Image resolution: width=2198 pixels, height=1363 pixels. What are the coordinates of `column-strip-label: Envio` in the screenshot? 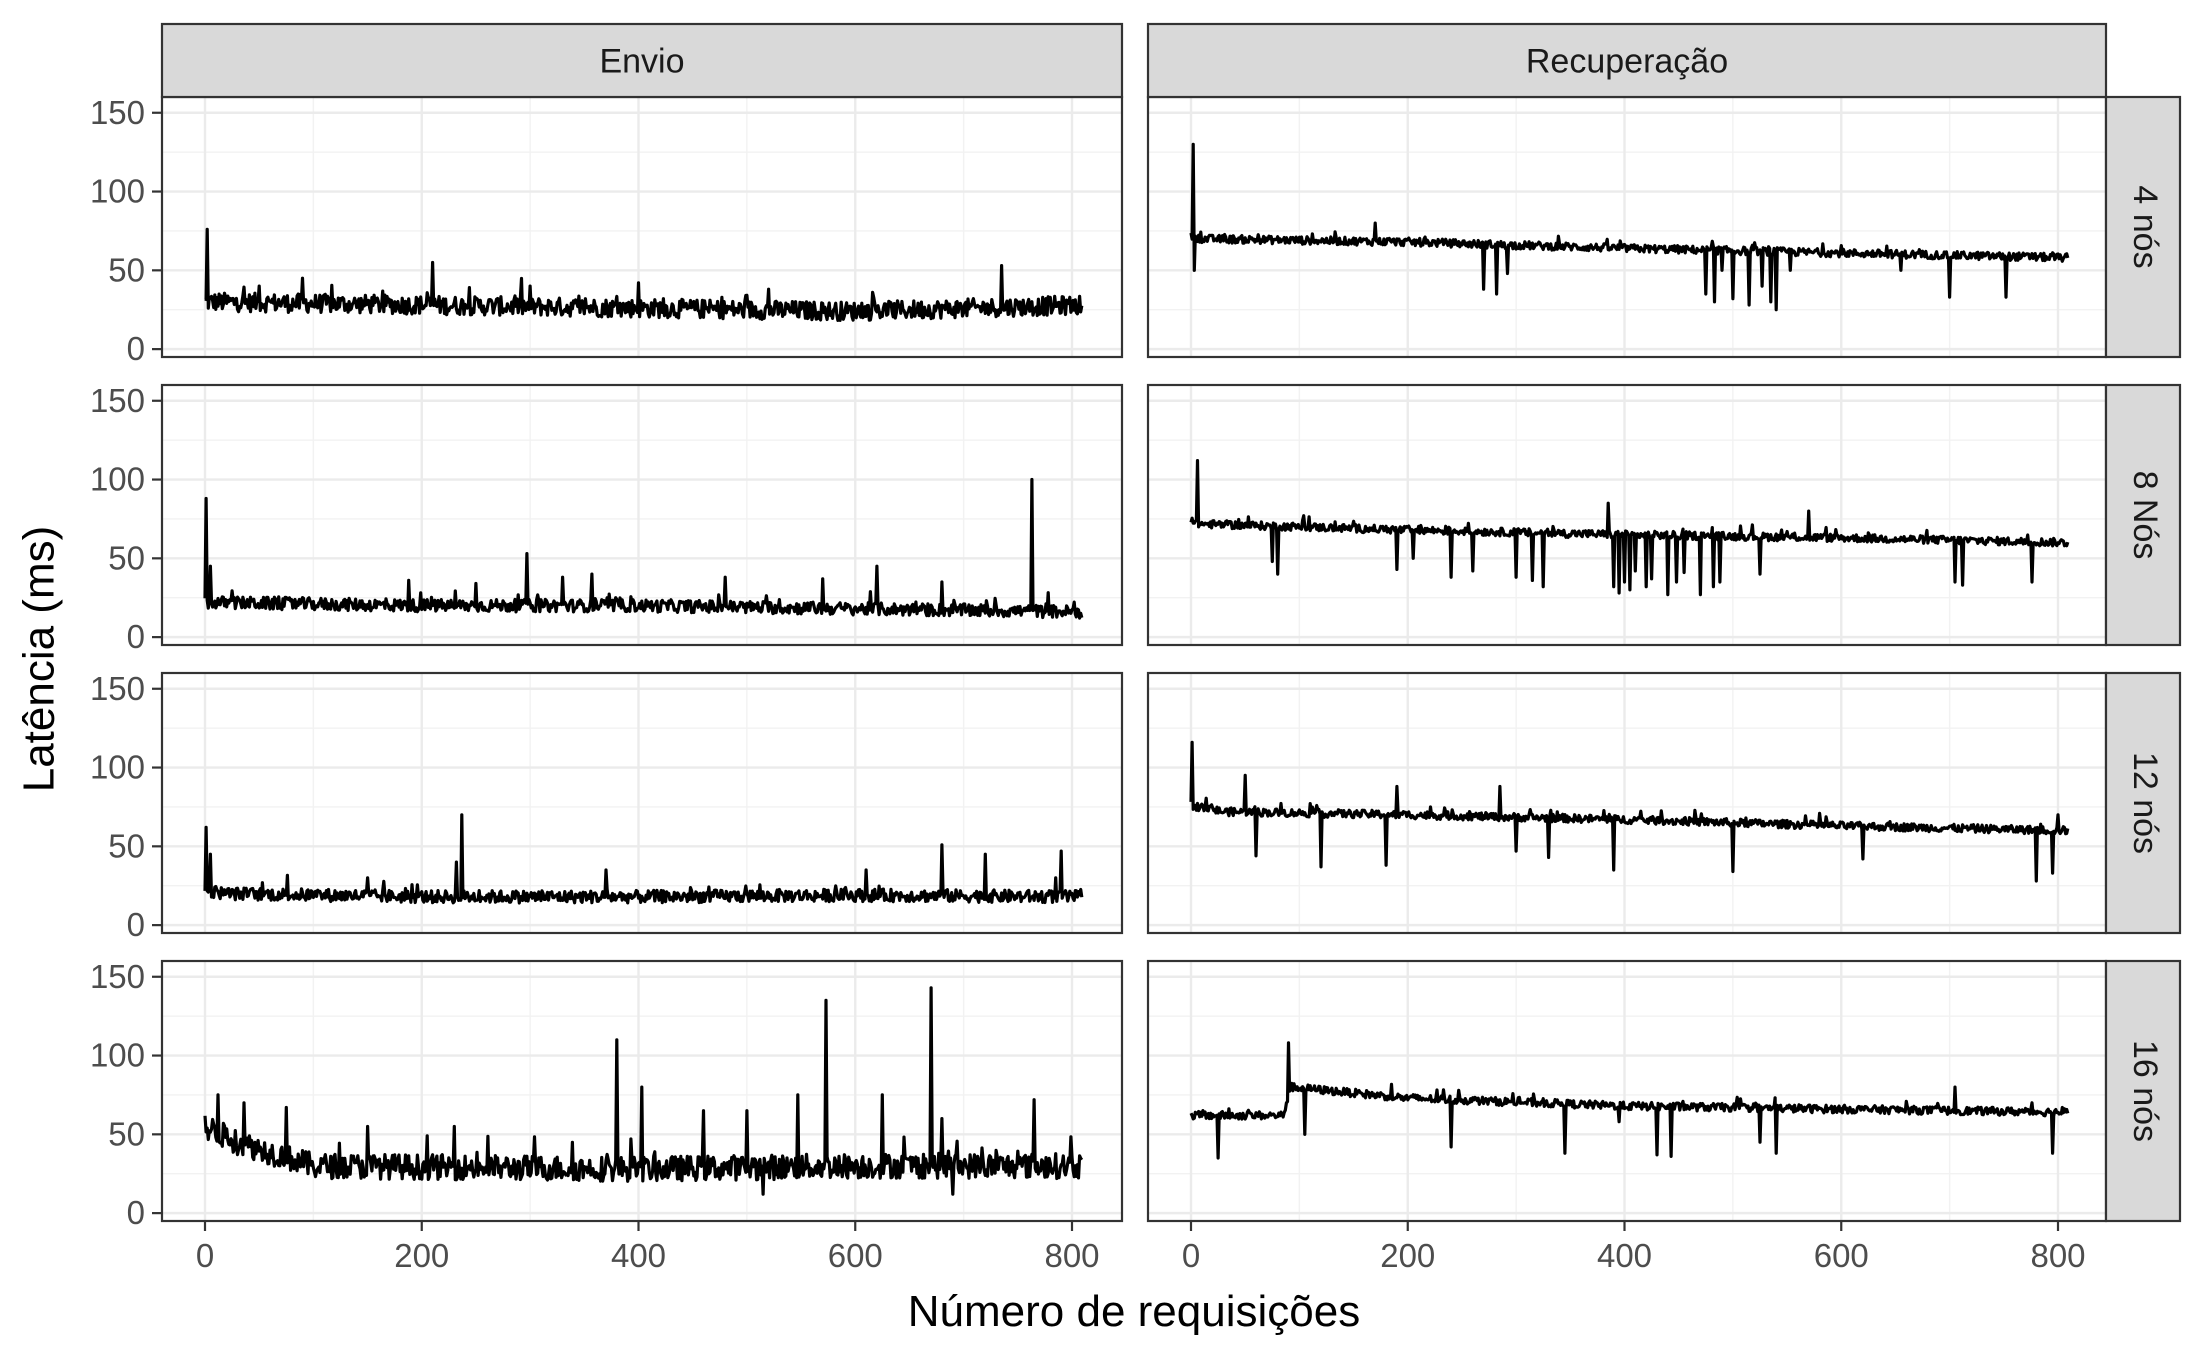 It's located at (641, 62).